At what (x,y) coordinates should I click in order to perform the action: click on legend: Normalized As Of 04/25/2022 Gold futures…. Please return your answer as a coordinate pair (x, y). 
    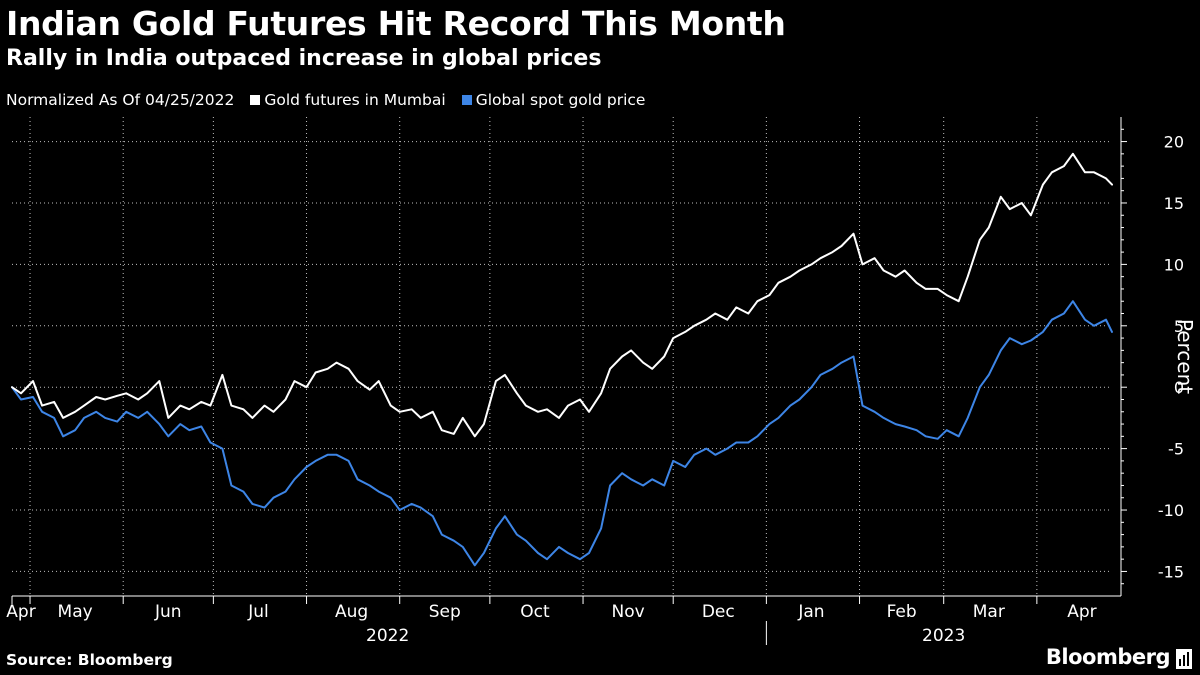
    Looking at the image, I should click on (325, 100).